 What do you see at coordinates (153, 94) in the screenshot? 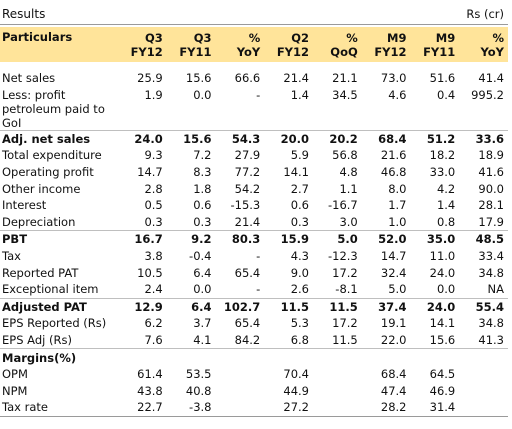
I see `table-cell: 1.9` at bounding box center [153, 94].